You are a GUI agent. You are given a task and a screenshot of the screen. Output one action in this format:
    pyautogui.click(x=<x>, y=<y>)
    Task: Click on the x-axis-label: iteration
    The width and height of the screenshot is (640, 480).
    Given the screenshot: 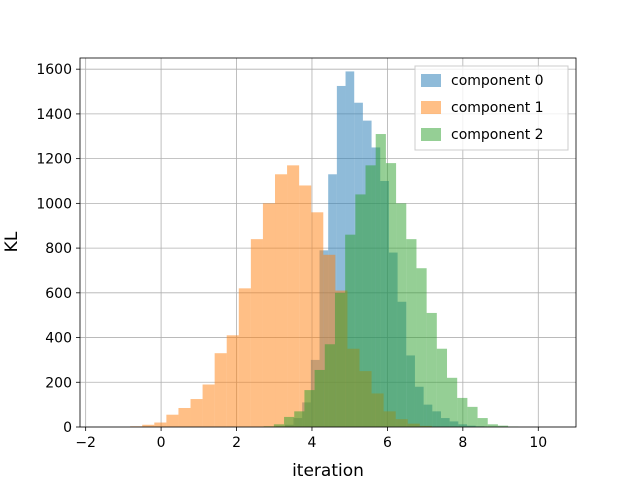 What is the action you would take?
    pyautogui.click(x=328, y=470)
    